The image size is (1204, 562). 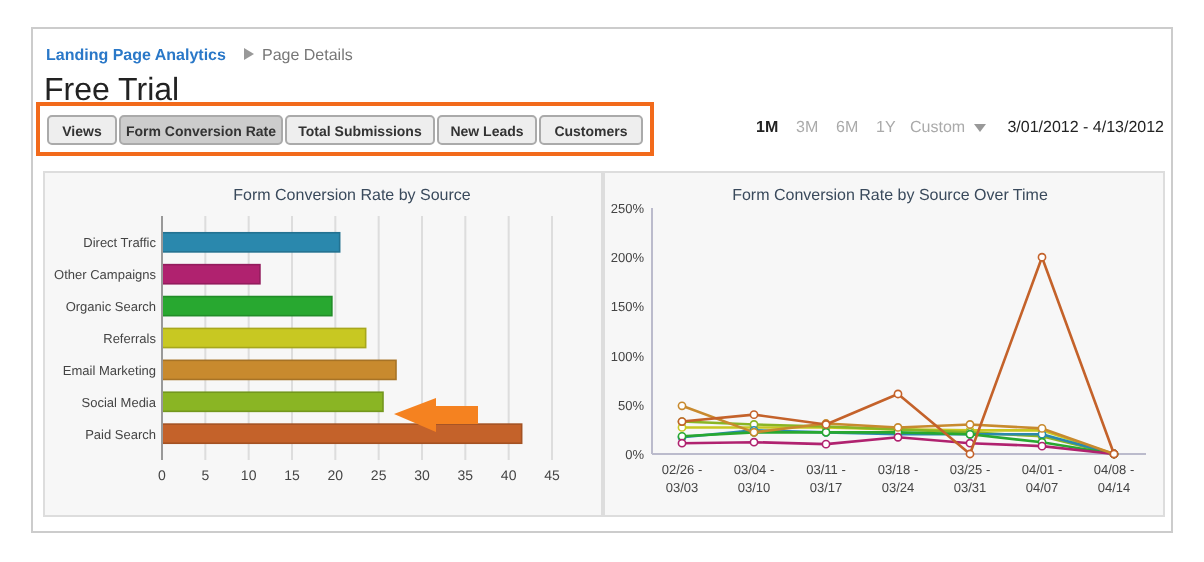 I want to click on text: Page Details, so click(x=307, y=55).